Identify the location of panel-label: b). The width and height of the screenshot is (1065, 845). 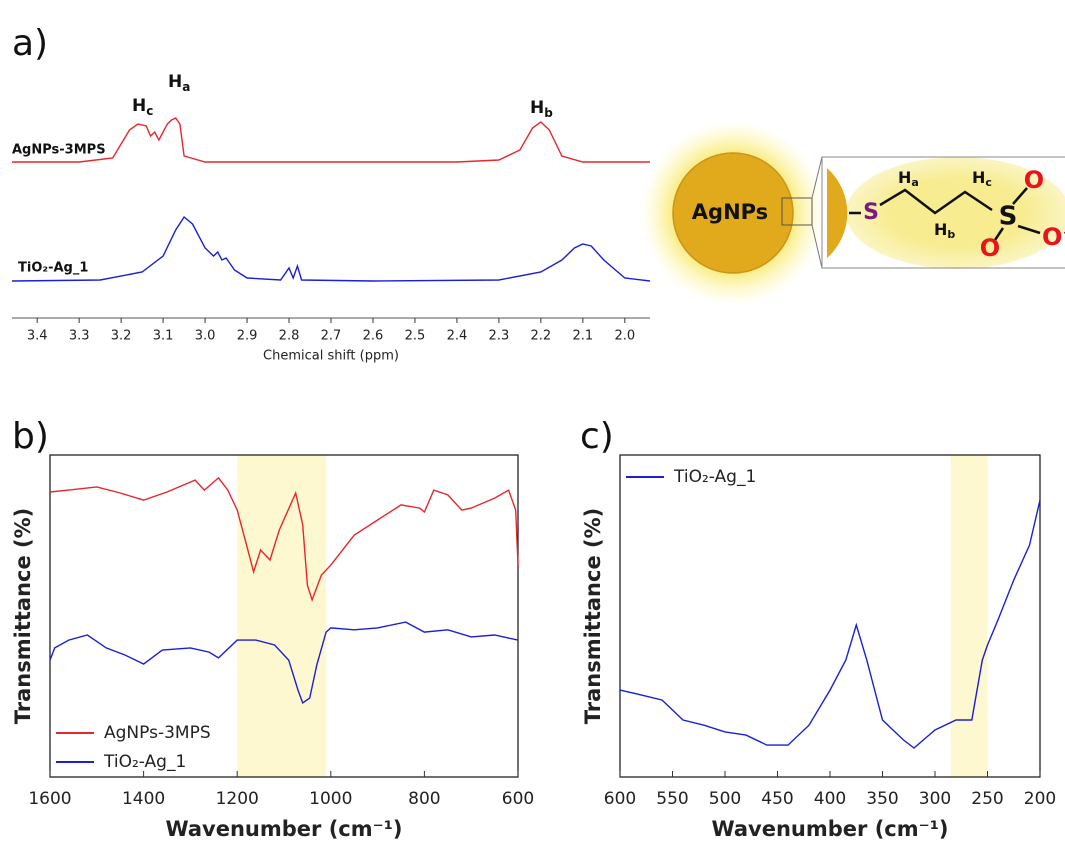
(30, 436).